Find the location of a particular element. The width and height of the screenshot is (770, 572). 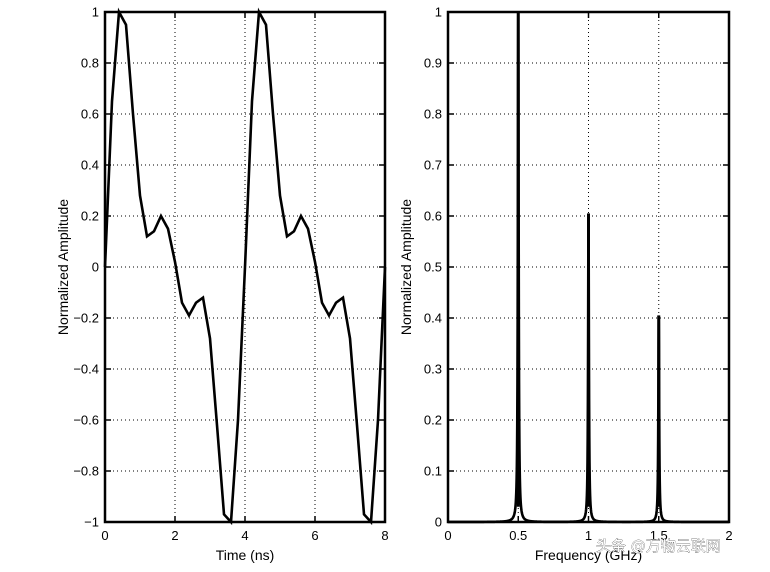

x-tick-label: 6 is located at coordinates (314, 535).